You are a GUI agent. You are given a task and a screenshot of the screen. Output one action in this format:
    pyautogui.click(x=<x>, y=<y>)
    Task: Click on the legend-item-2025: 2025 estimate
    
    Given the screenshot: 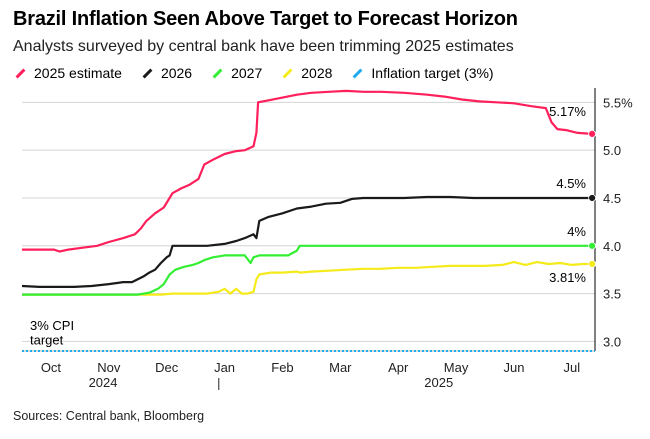 What is the action you would take?
    pyautogui.click(x=67, y=73)
    